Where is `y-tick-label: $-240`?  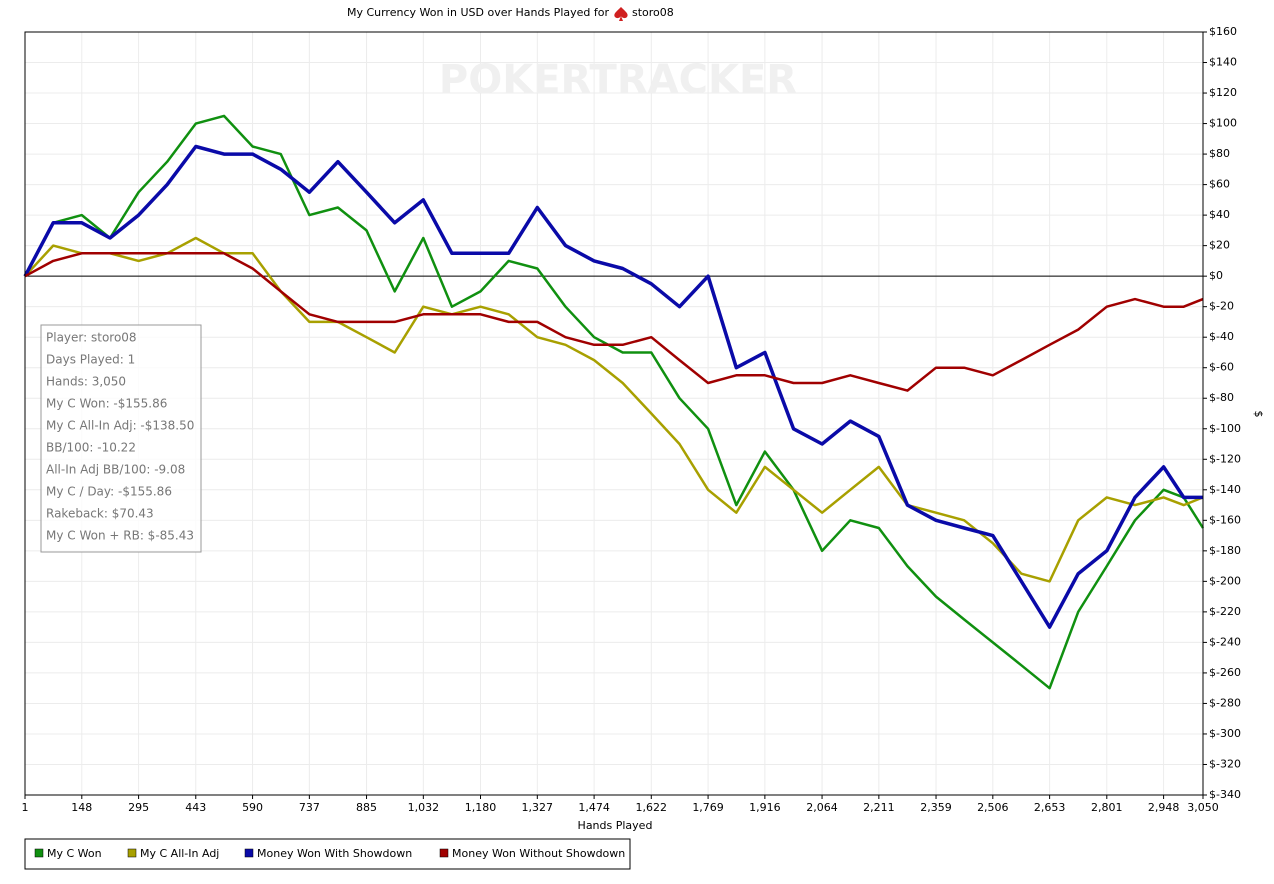 y-tick-label: $-240 is located at coordinates (1225, 641).